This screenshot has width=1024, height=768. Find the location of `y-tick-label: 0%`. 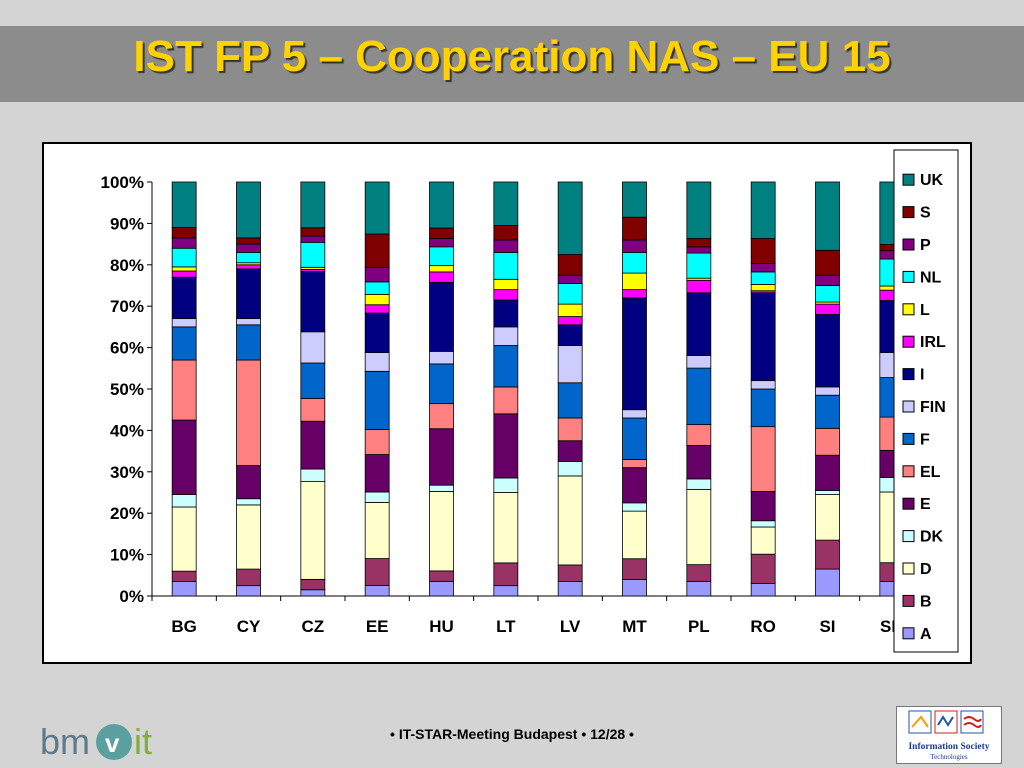

y-tick-label: 0% is located at coordinates (131, 596).